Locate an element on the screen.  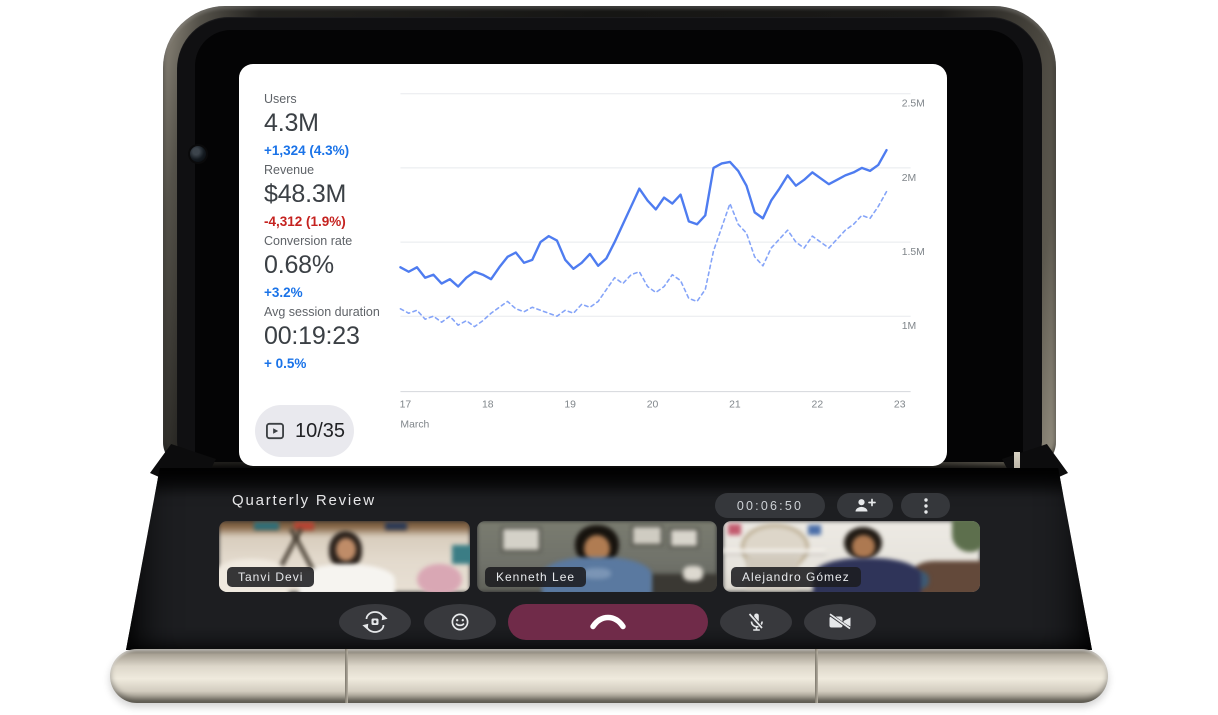
plant is located at coordinates (965, 537).